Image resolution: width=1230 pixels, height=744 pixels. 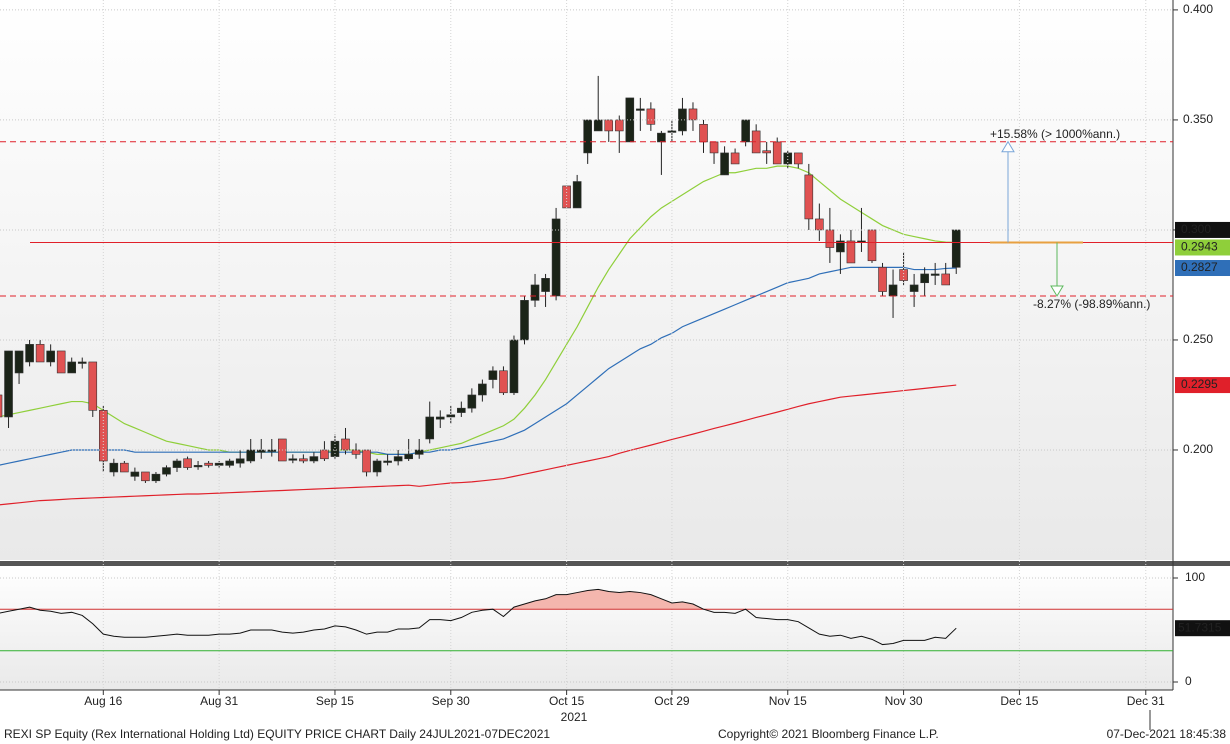 I want to click on x-tick-label: Nov 30, so click(x=904, y=701).